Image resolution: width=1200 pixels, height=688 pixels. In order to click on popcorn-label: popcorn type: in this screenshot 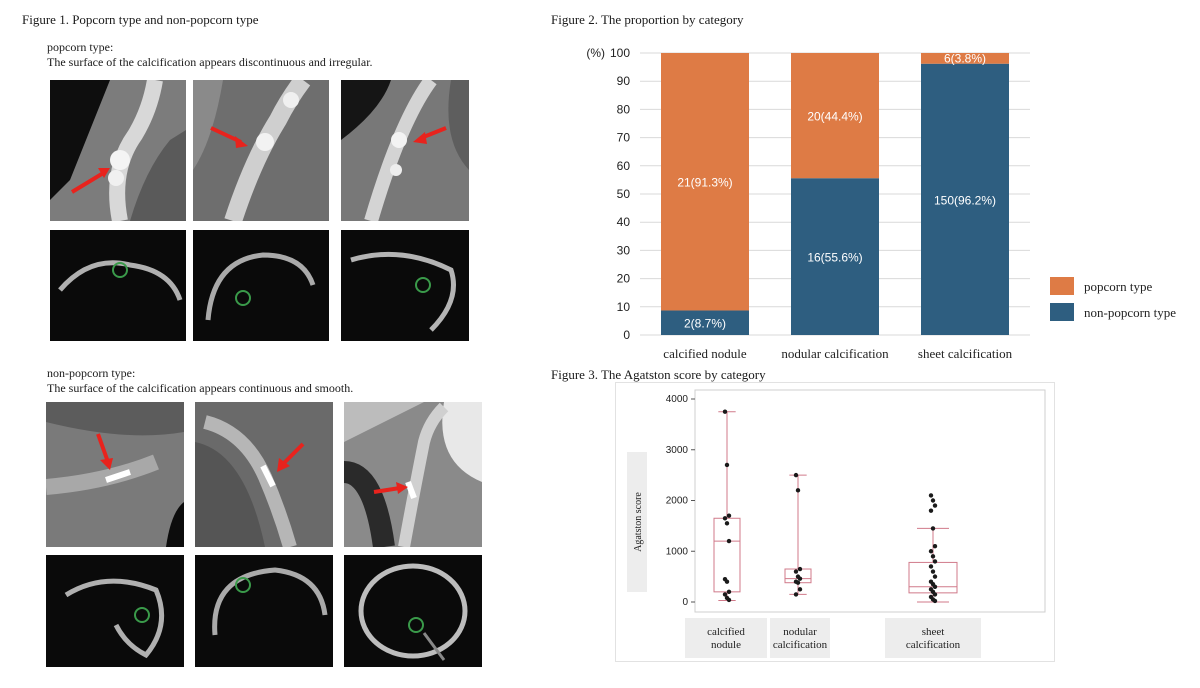, I will do `click(80, 47)`.